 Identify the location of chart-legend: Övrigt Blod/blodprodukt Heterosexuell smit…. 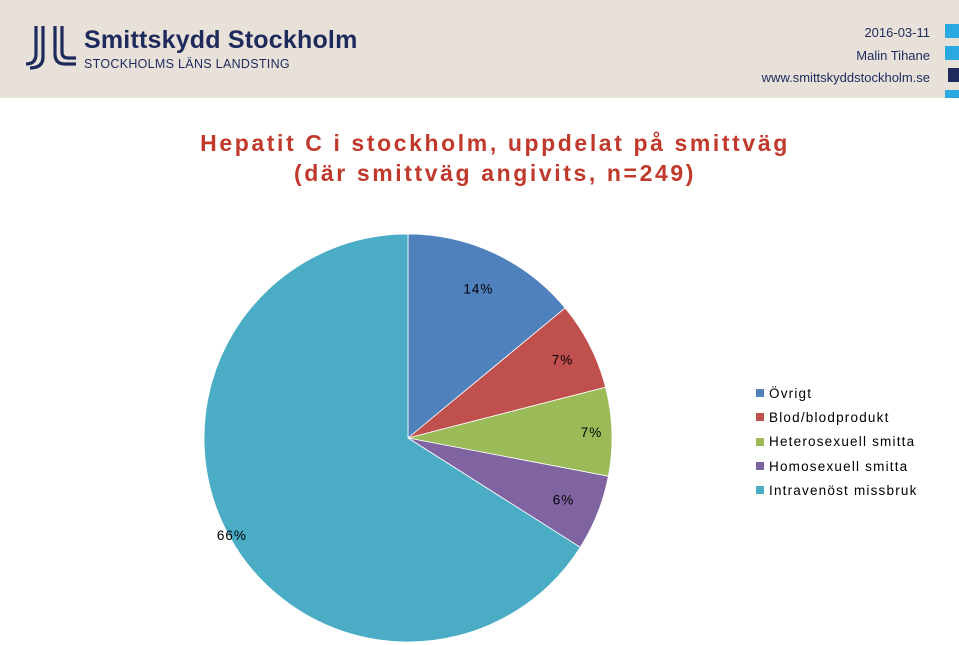
(837, 441).